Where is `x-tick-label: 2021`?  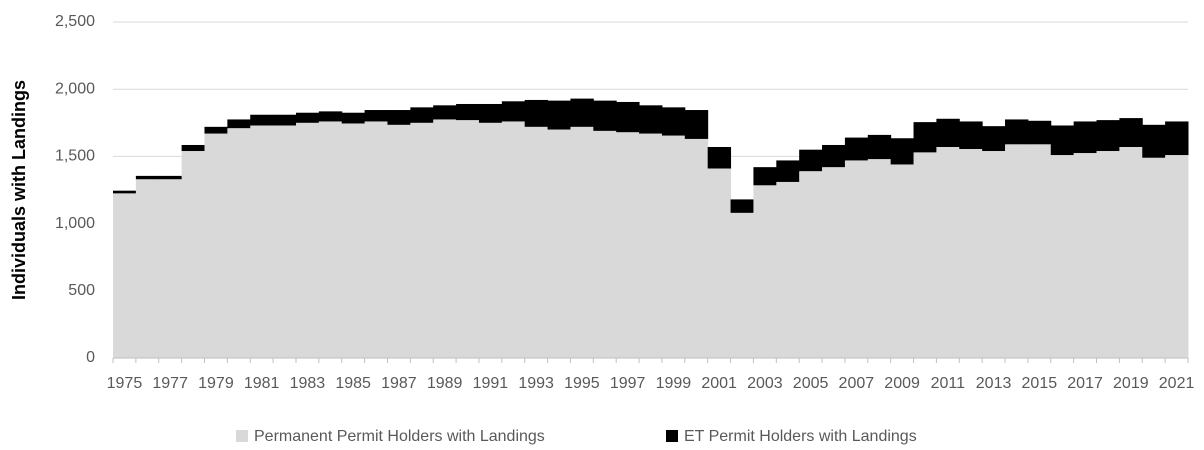
x-tick-label: 2021 is located at coordinates (1177, 383).